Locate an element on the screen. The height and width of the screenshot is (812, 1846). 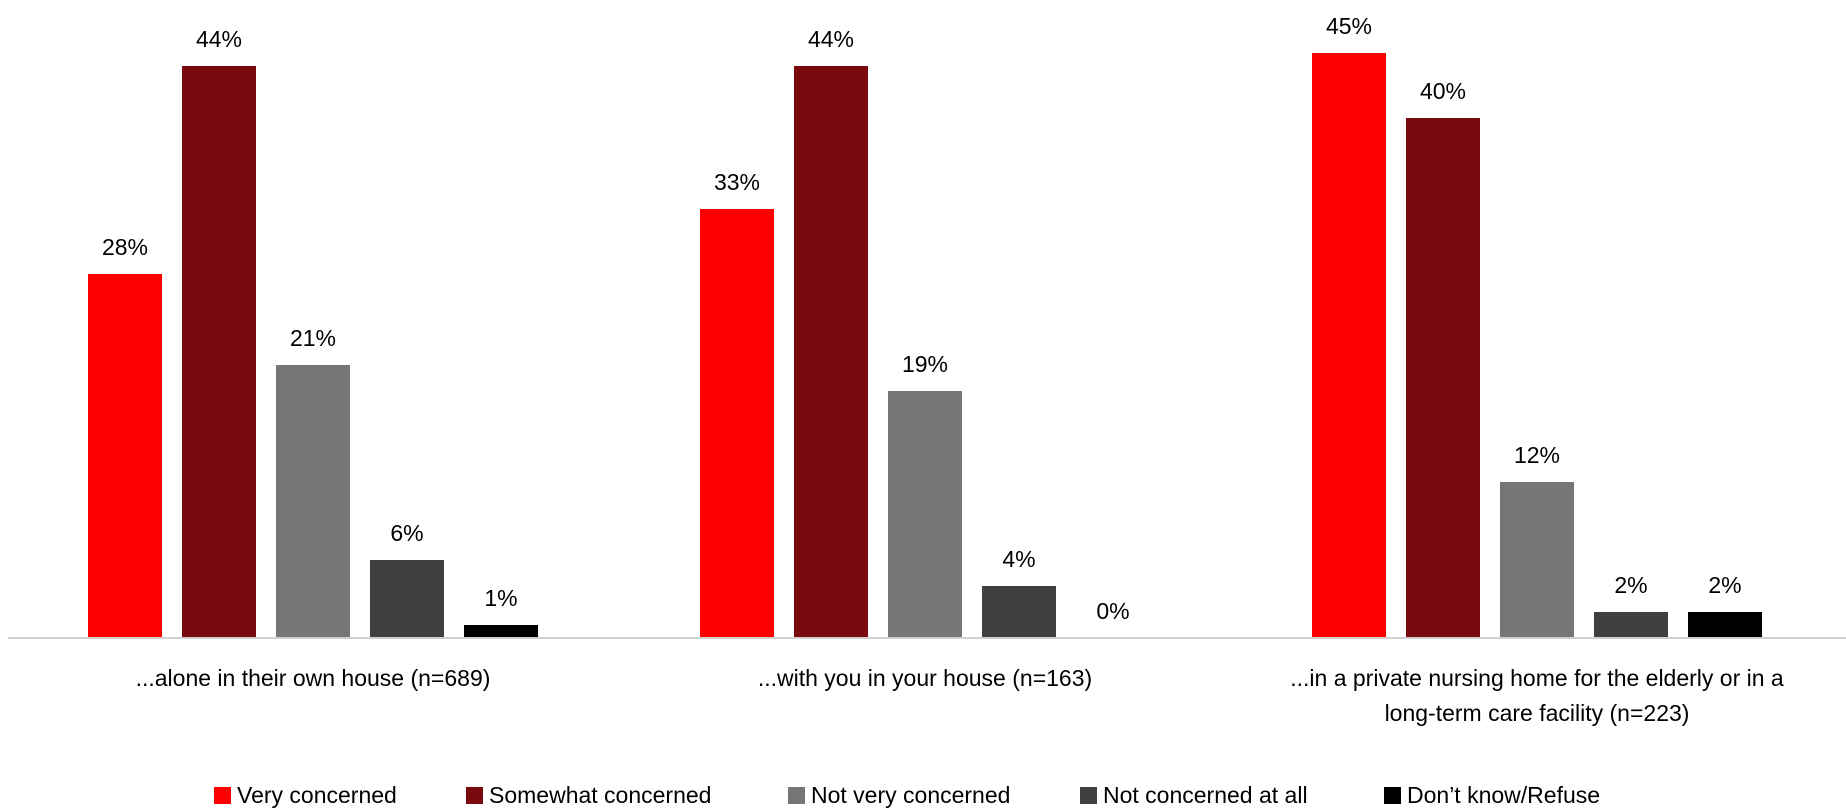
data-label-2-1: 44% is located at coordinates (219, 39).